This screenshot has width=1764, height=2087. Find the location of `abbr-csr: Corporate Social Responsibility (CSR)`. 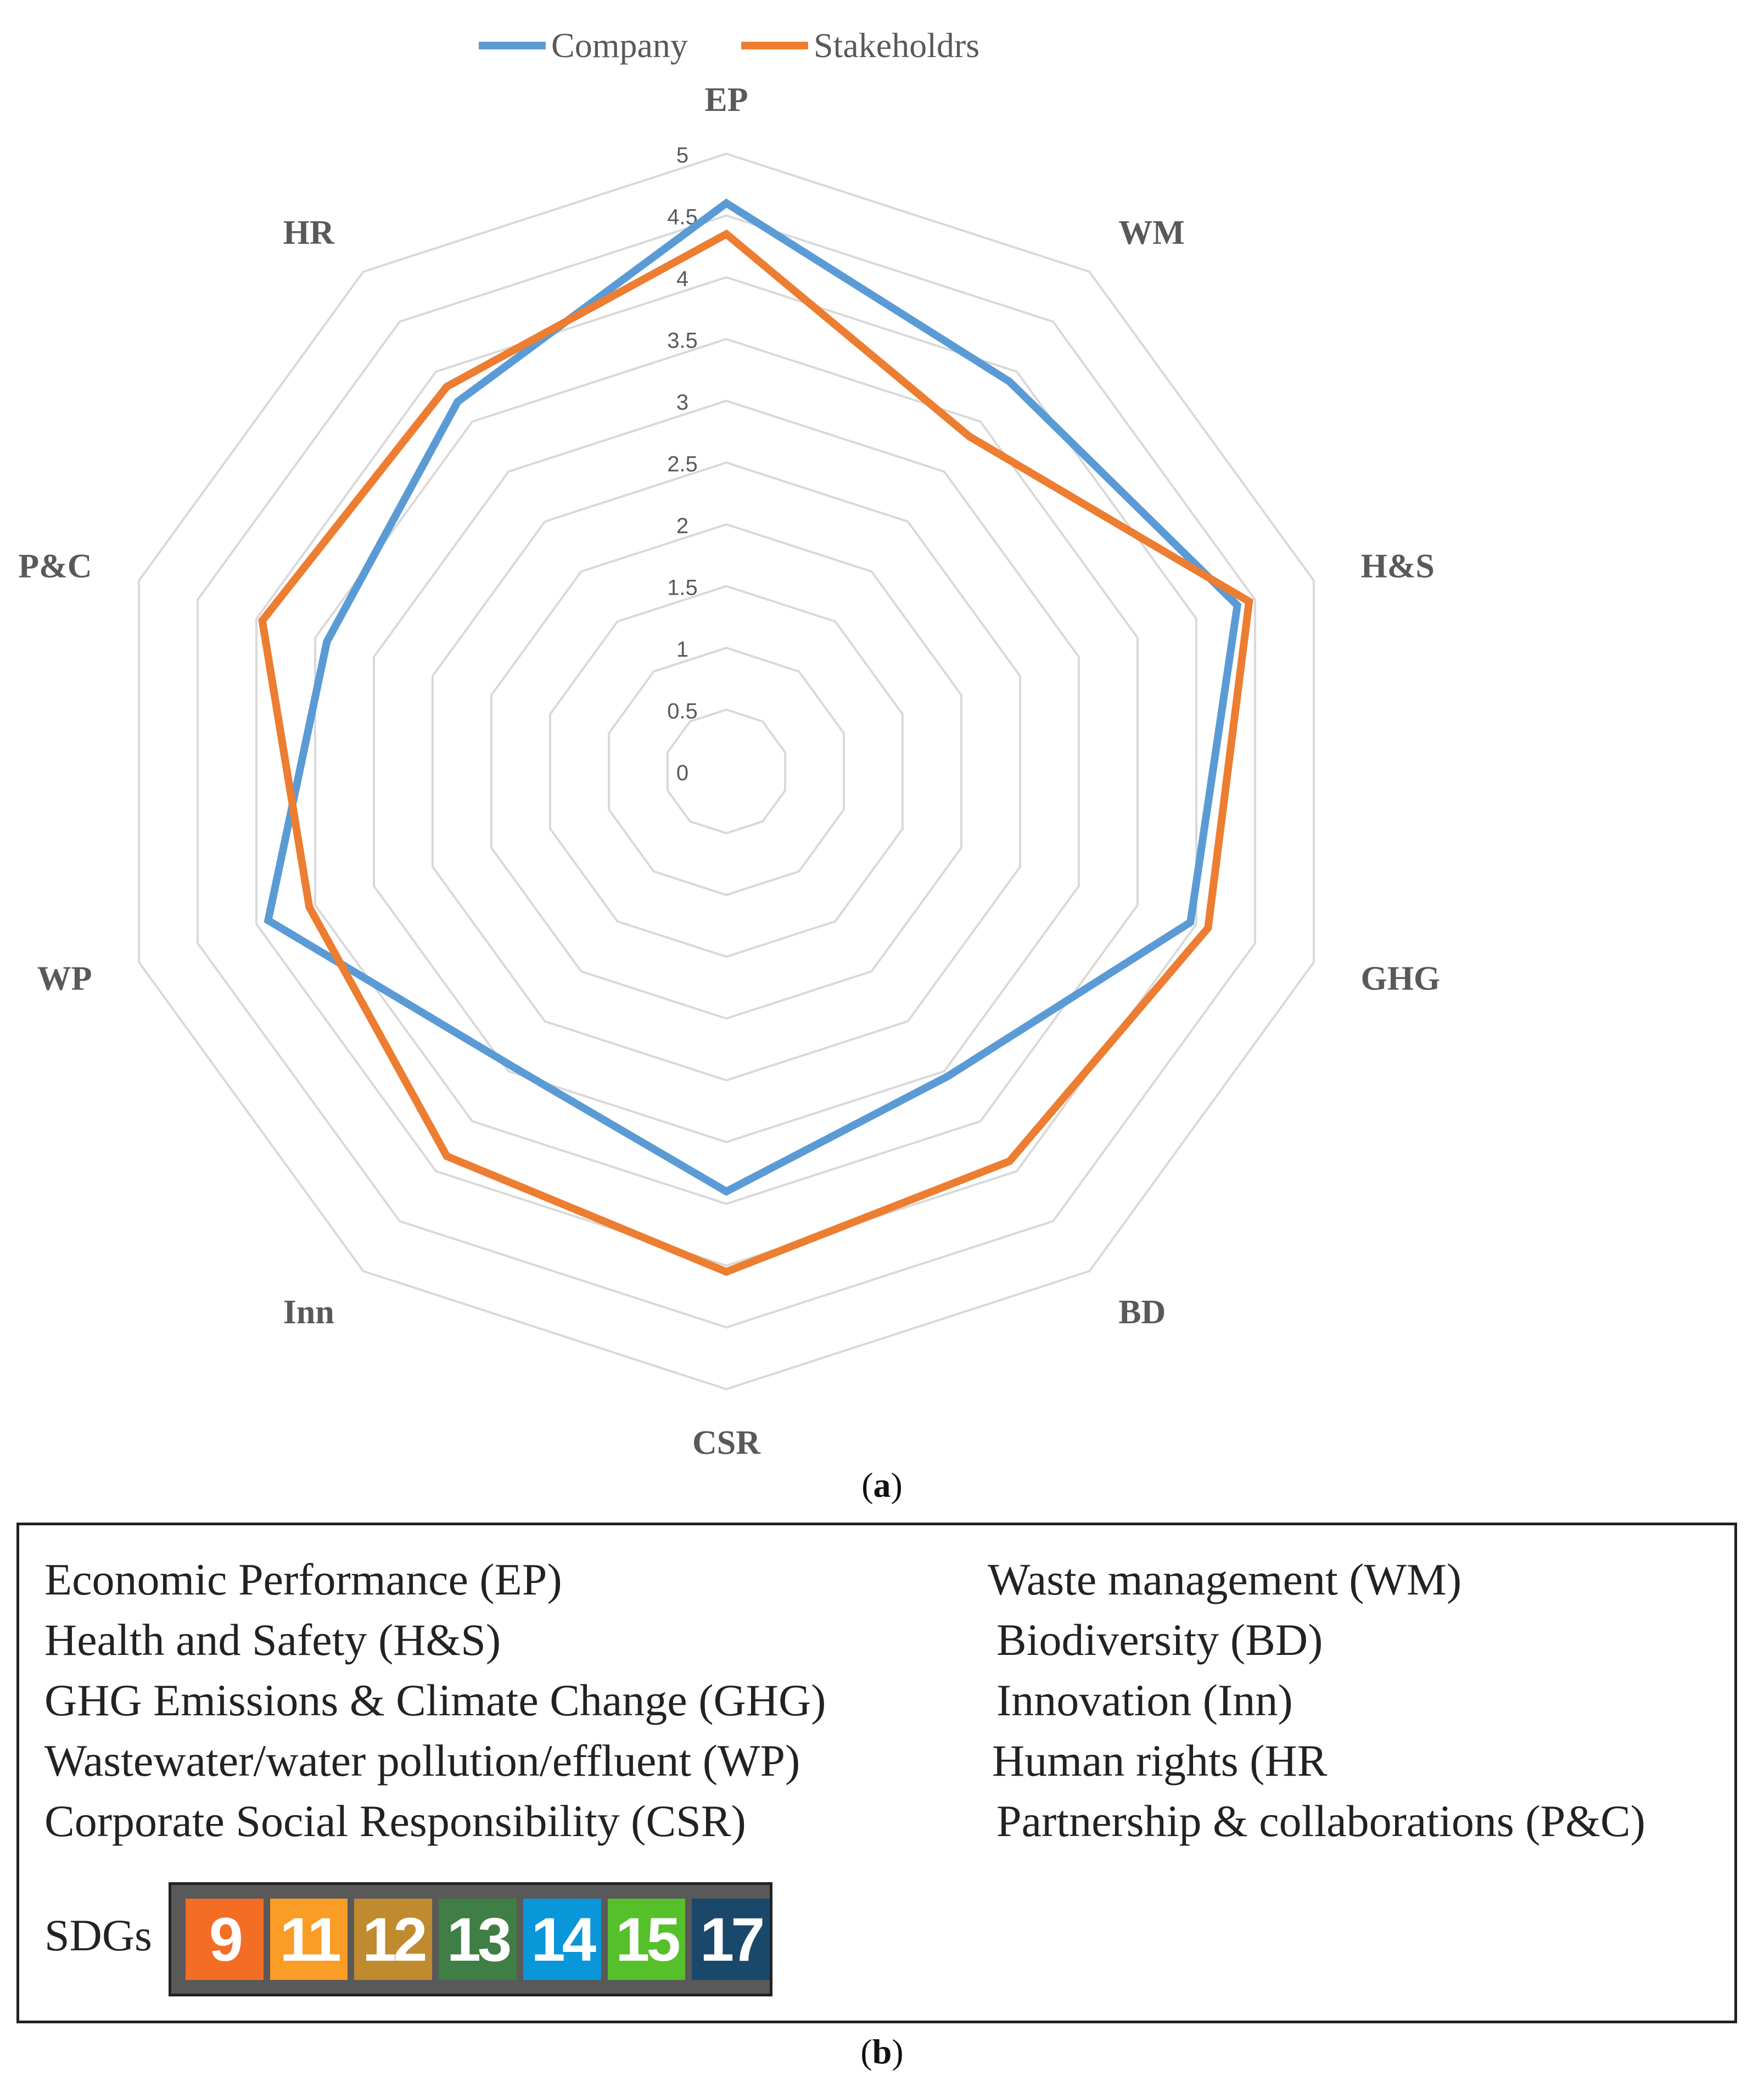

abbr-csr: Corporate Social Responsibility (CSR) is located at coordinates (395, 1821).